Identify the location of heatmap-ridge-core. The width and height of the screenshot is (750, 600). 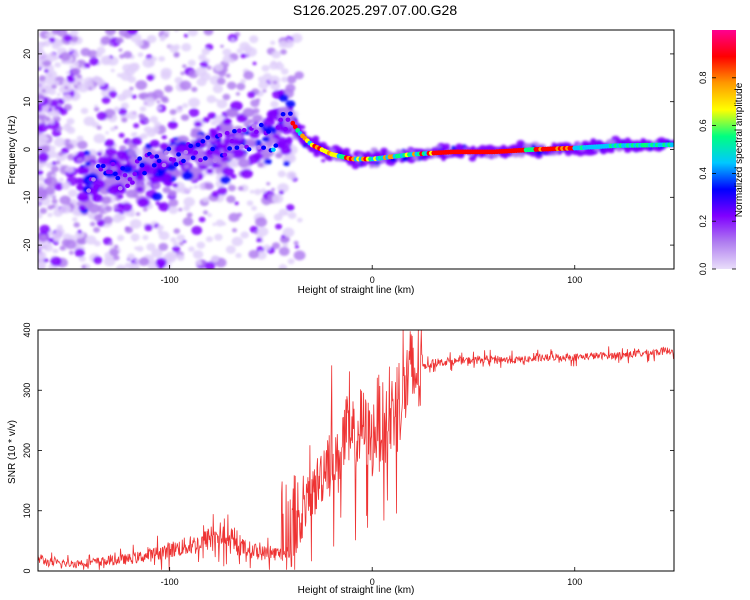
(380, 152).